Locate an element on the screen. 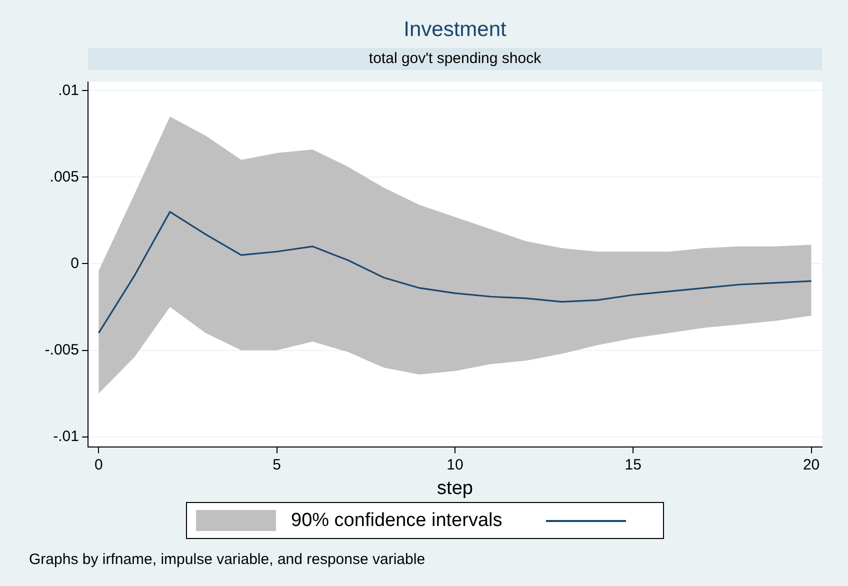 The width and height of the screenshot is (848, 586). y-tick-label: .005 is located at coordinates (64, 177).